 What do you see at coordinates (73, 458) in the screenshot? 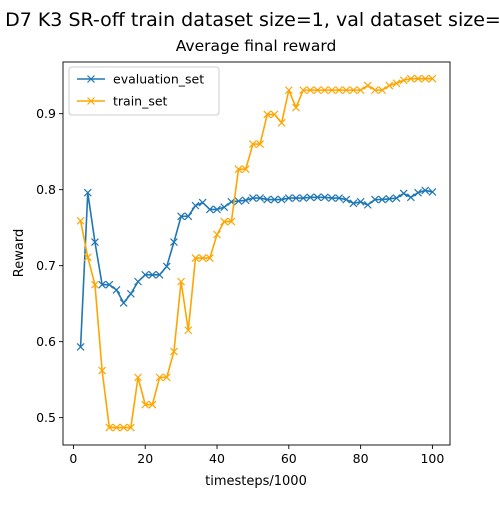
I see `x-tick-label: 0` at bounding box center [73, 458].